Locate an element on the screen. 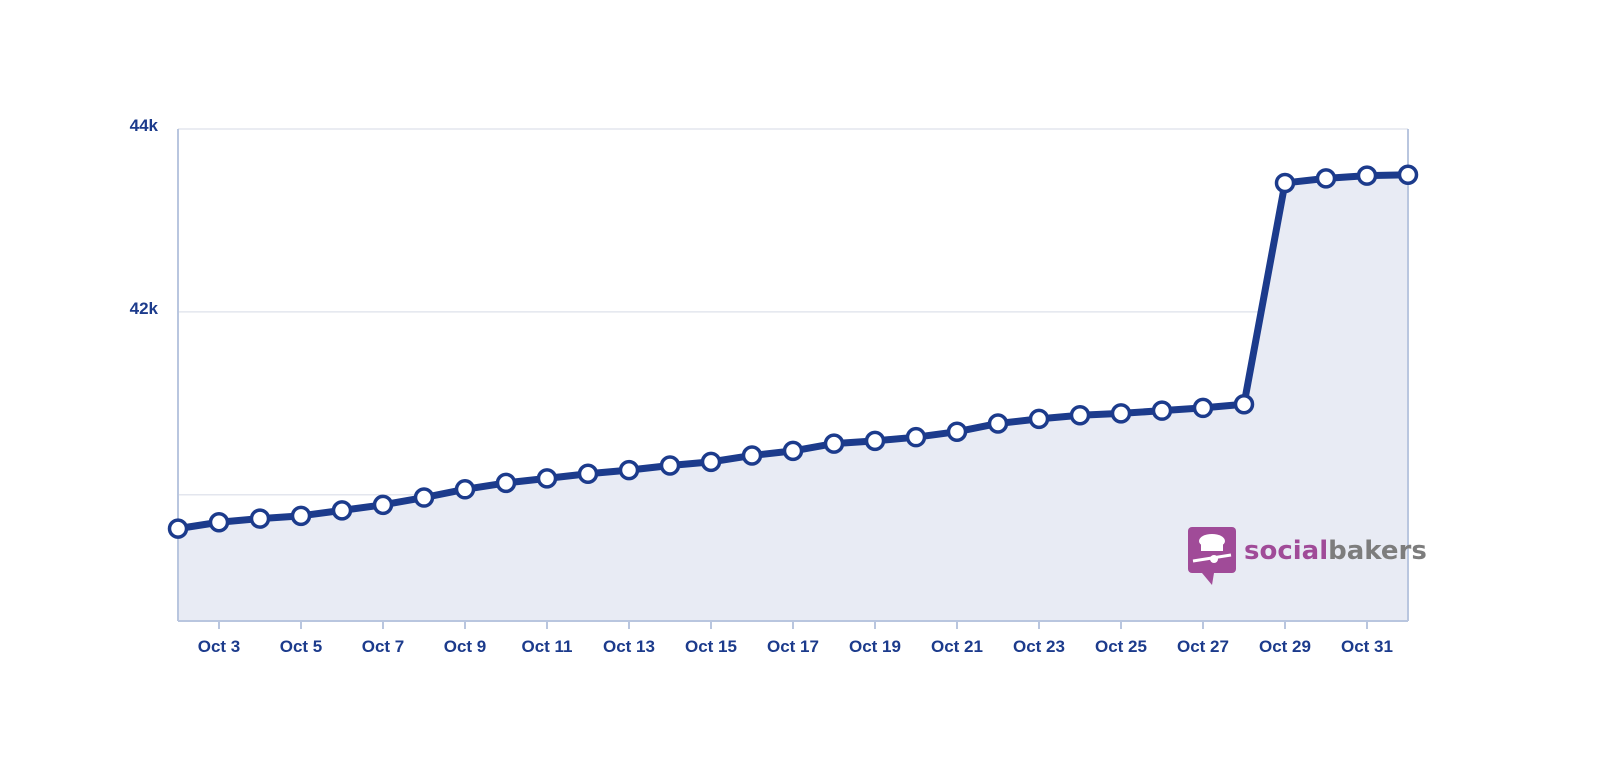 Image resolution: width=1600 pixels, height=766 pixels. x-tick-label: Oct 13 is located at coordinates (629, 646).